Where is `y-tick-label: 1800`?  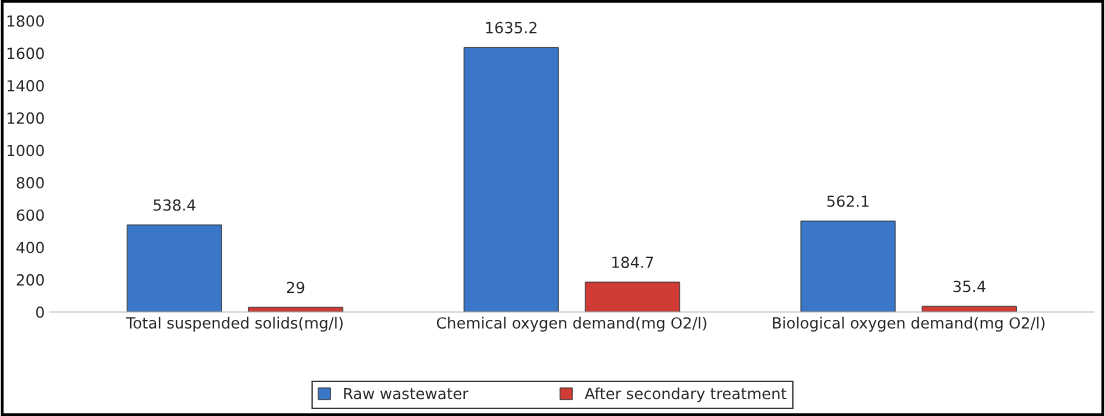
y-tick-label: 1800 is located at coordinates (25, 21).